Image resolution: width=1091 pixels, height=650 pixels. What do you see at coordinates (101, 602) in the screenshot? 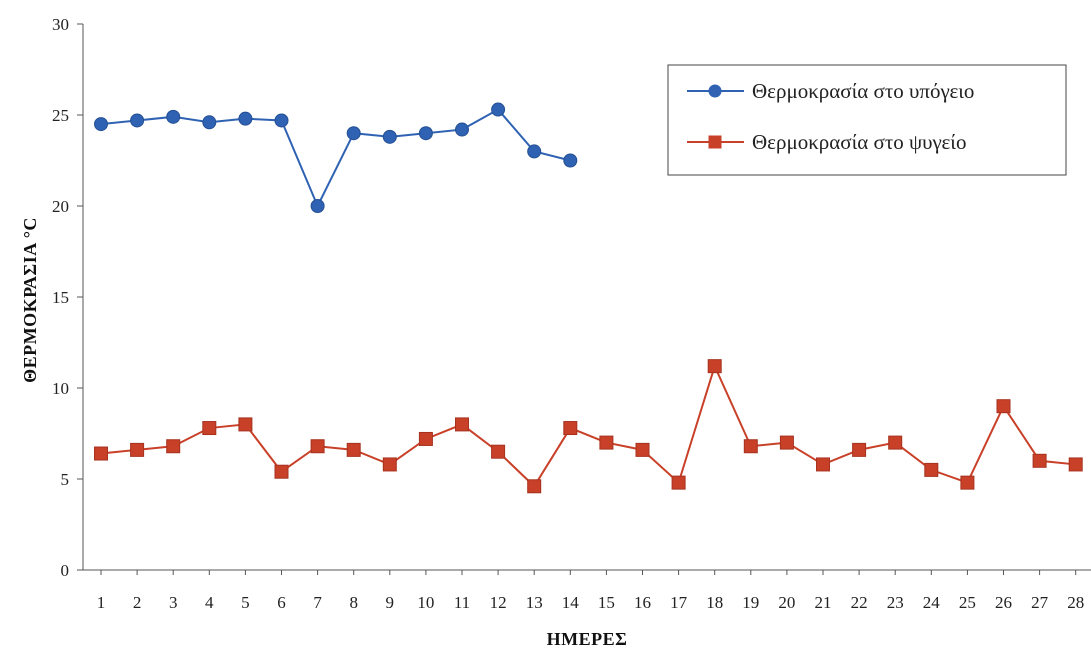
I see `x-tick-label: 1` at bounding box center [101, 602].